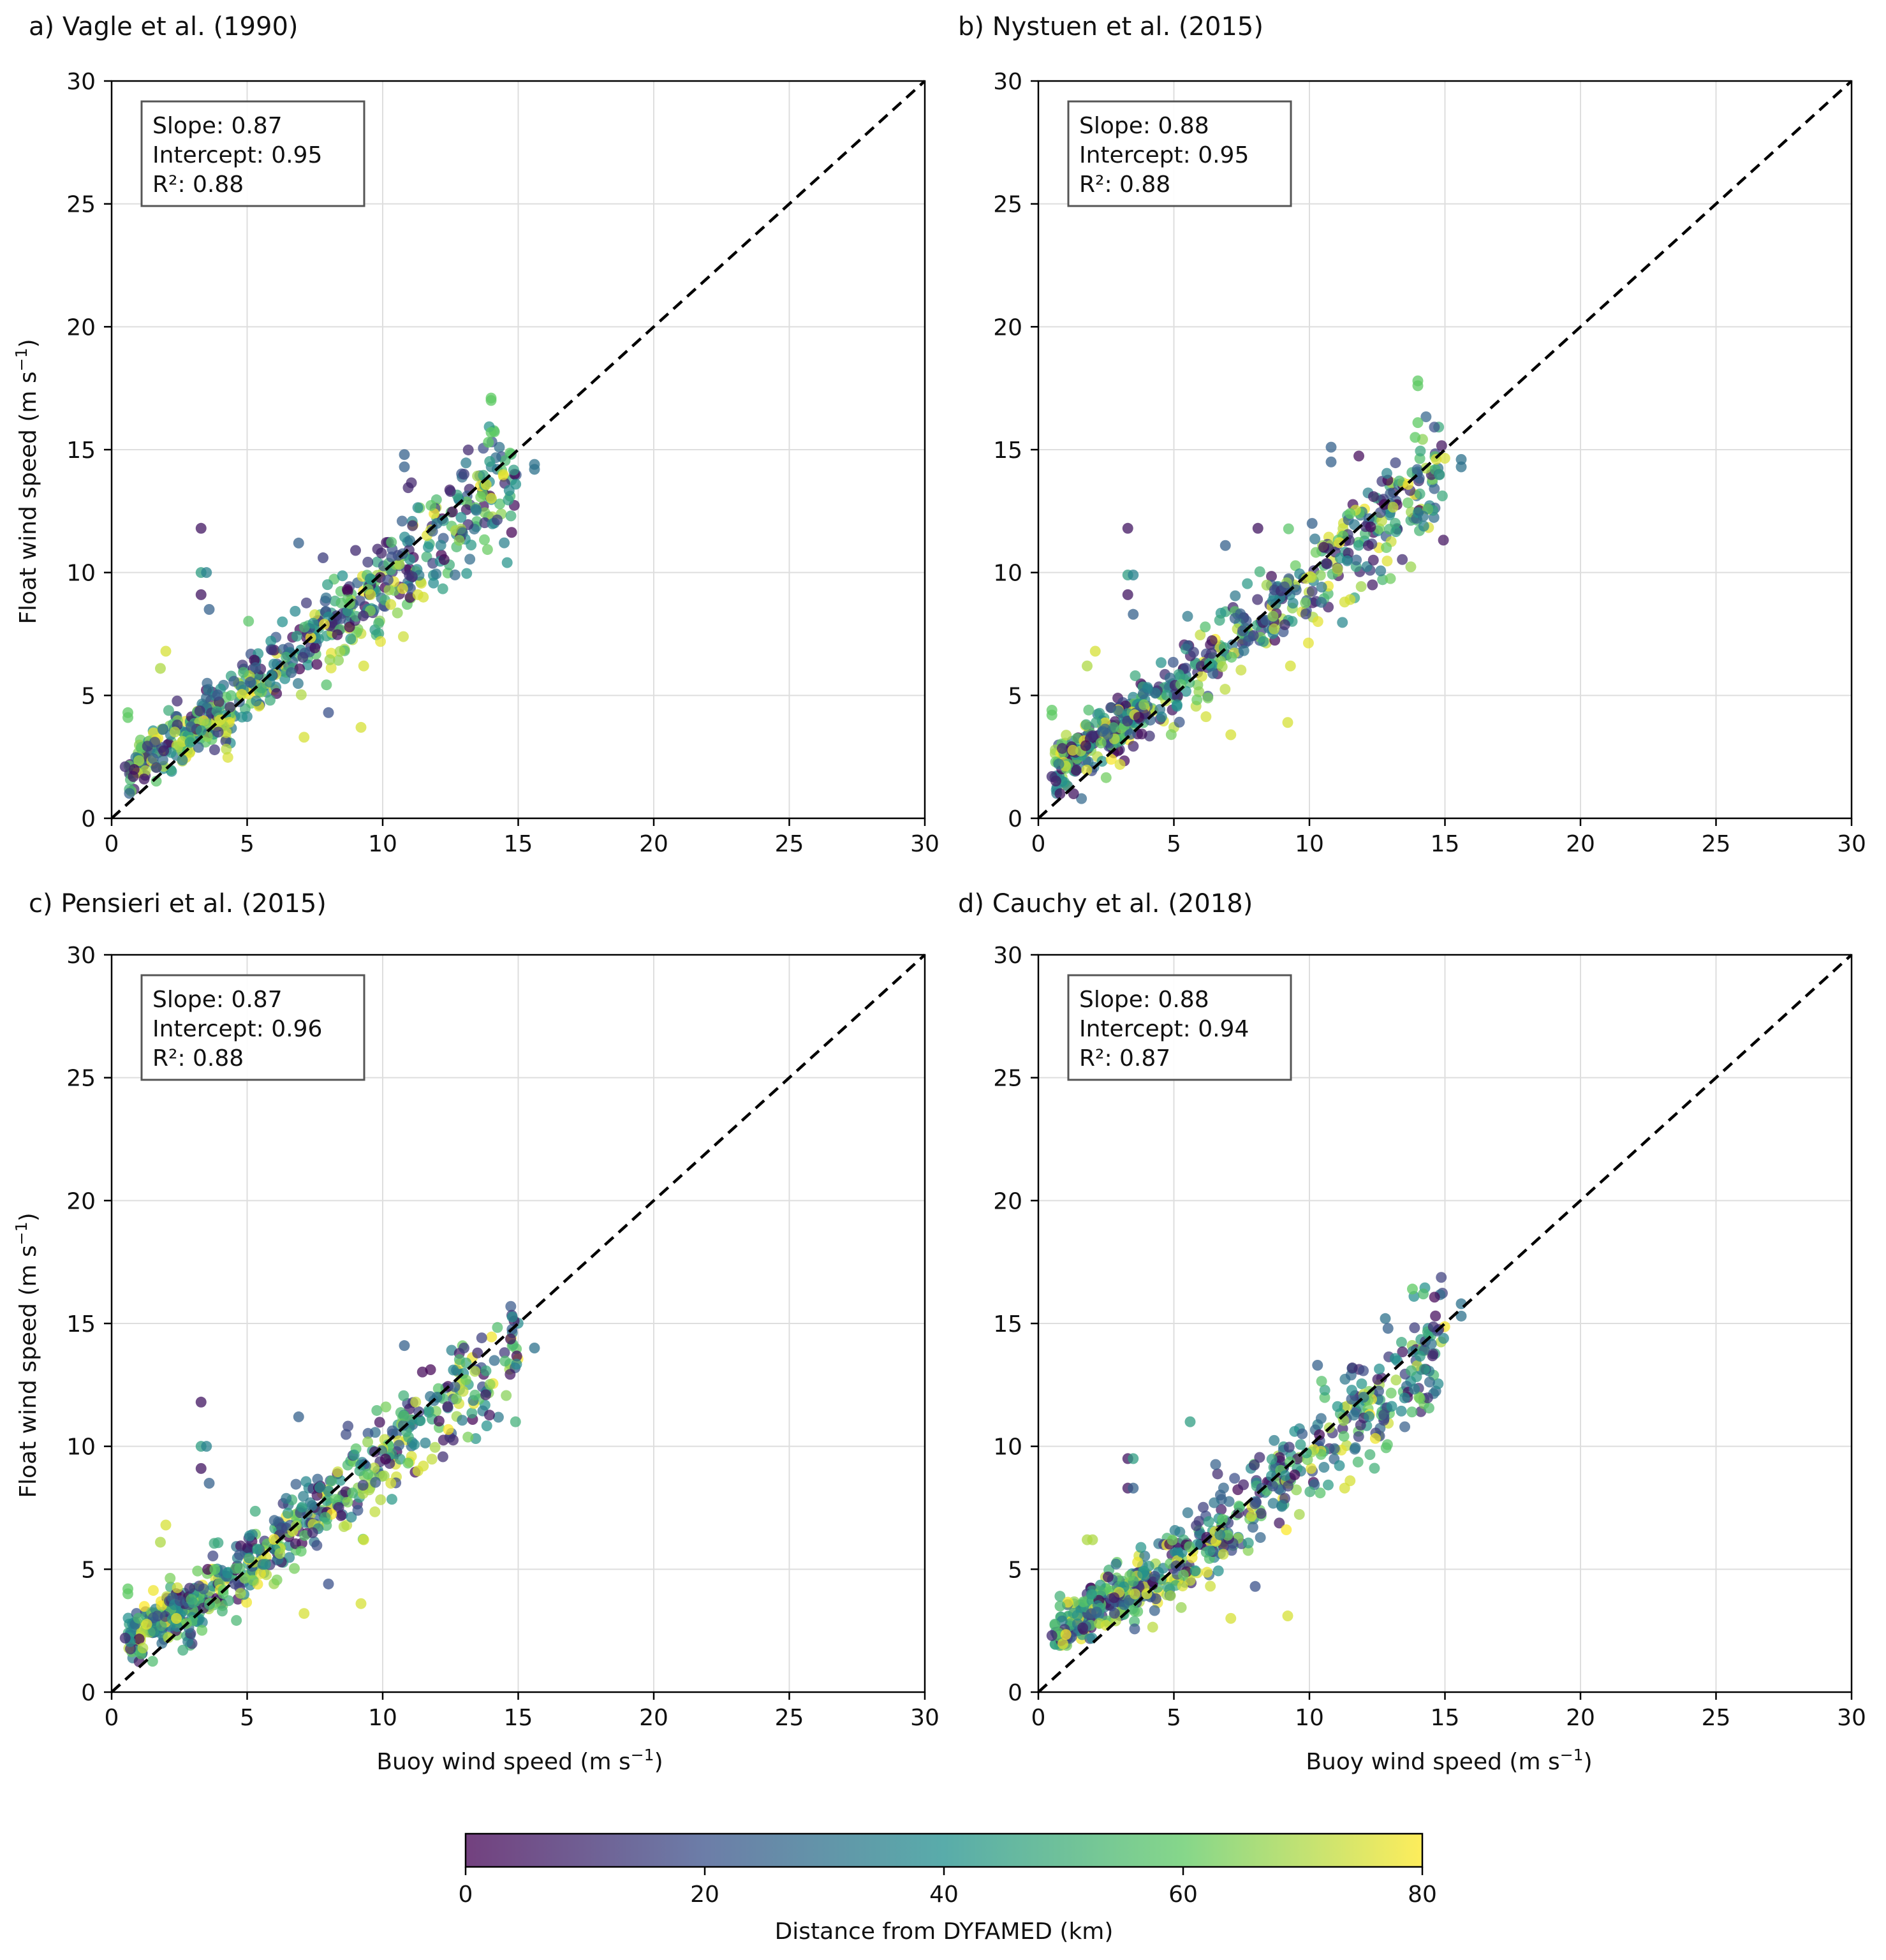  Describe the element at coordinates (1124, 1058) in the screenshot. I see `stats-line: R²: 0.87` at that location.